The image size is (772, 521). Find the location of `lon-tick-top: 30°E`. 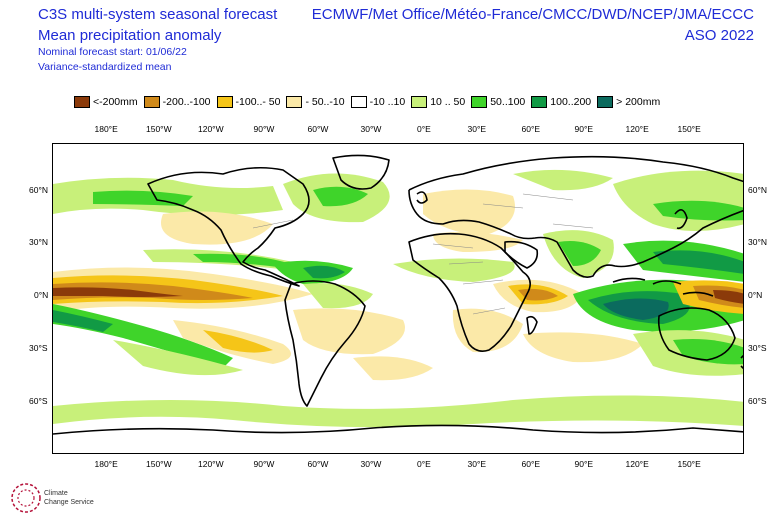

lon-tick-top: 30°E is located at coordinates (477, 129).